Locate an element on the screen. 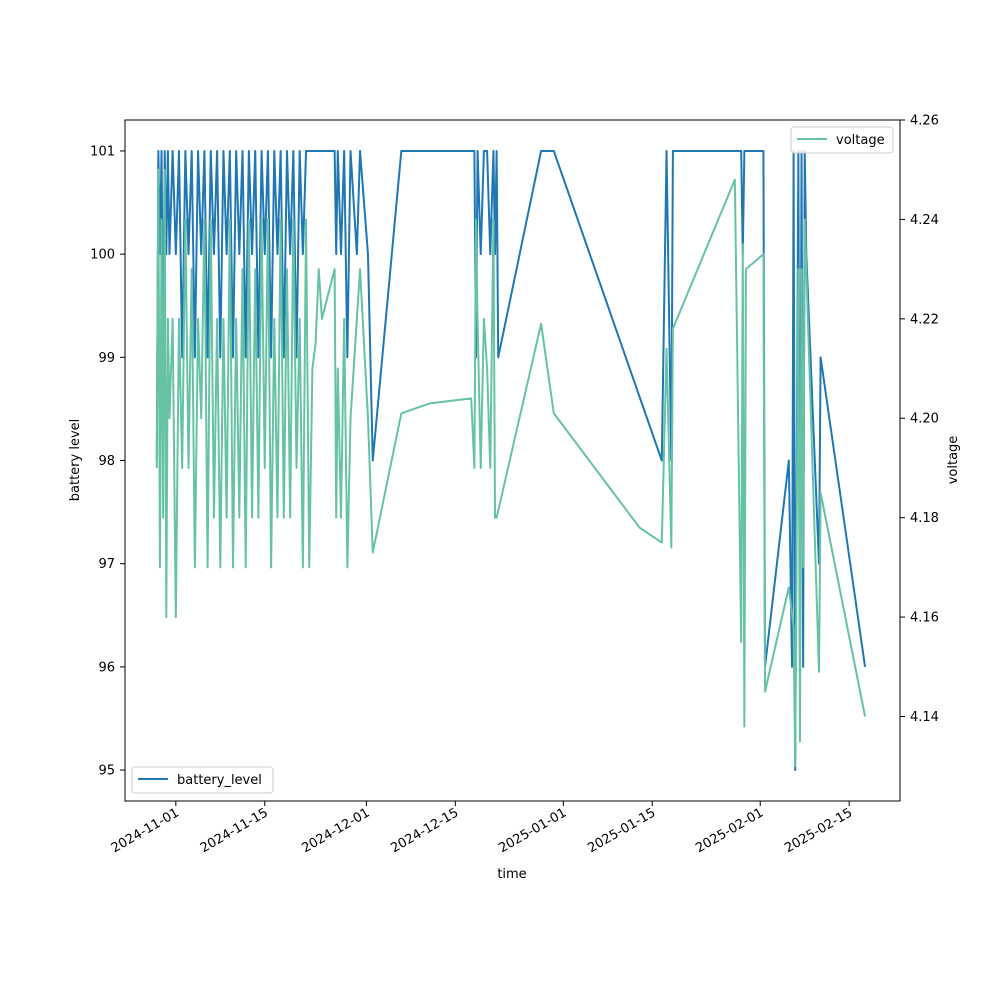  legend-voltage: voltage is located at coordinates (842, 140).